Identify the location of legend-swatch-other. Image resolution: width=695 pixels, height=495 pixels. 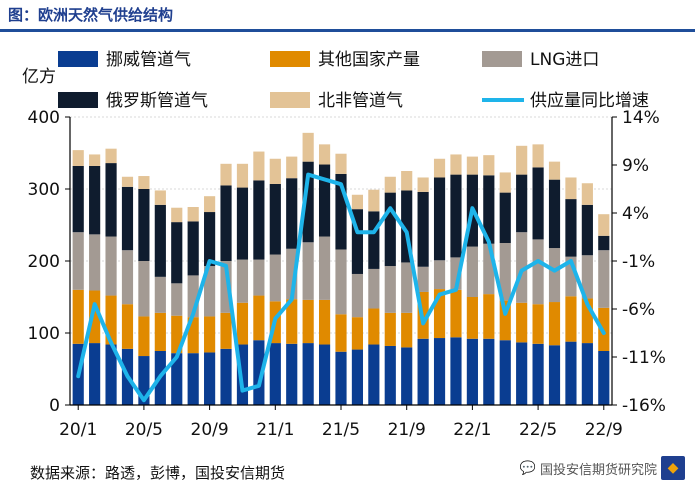
(290, 59).